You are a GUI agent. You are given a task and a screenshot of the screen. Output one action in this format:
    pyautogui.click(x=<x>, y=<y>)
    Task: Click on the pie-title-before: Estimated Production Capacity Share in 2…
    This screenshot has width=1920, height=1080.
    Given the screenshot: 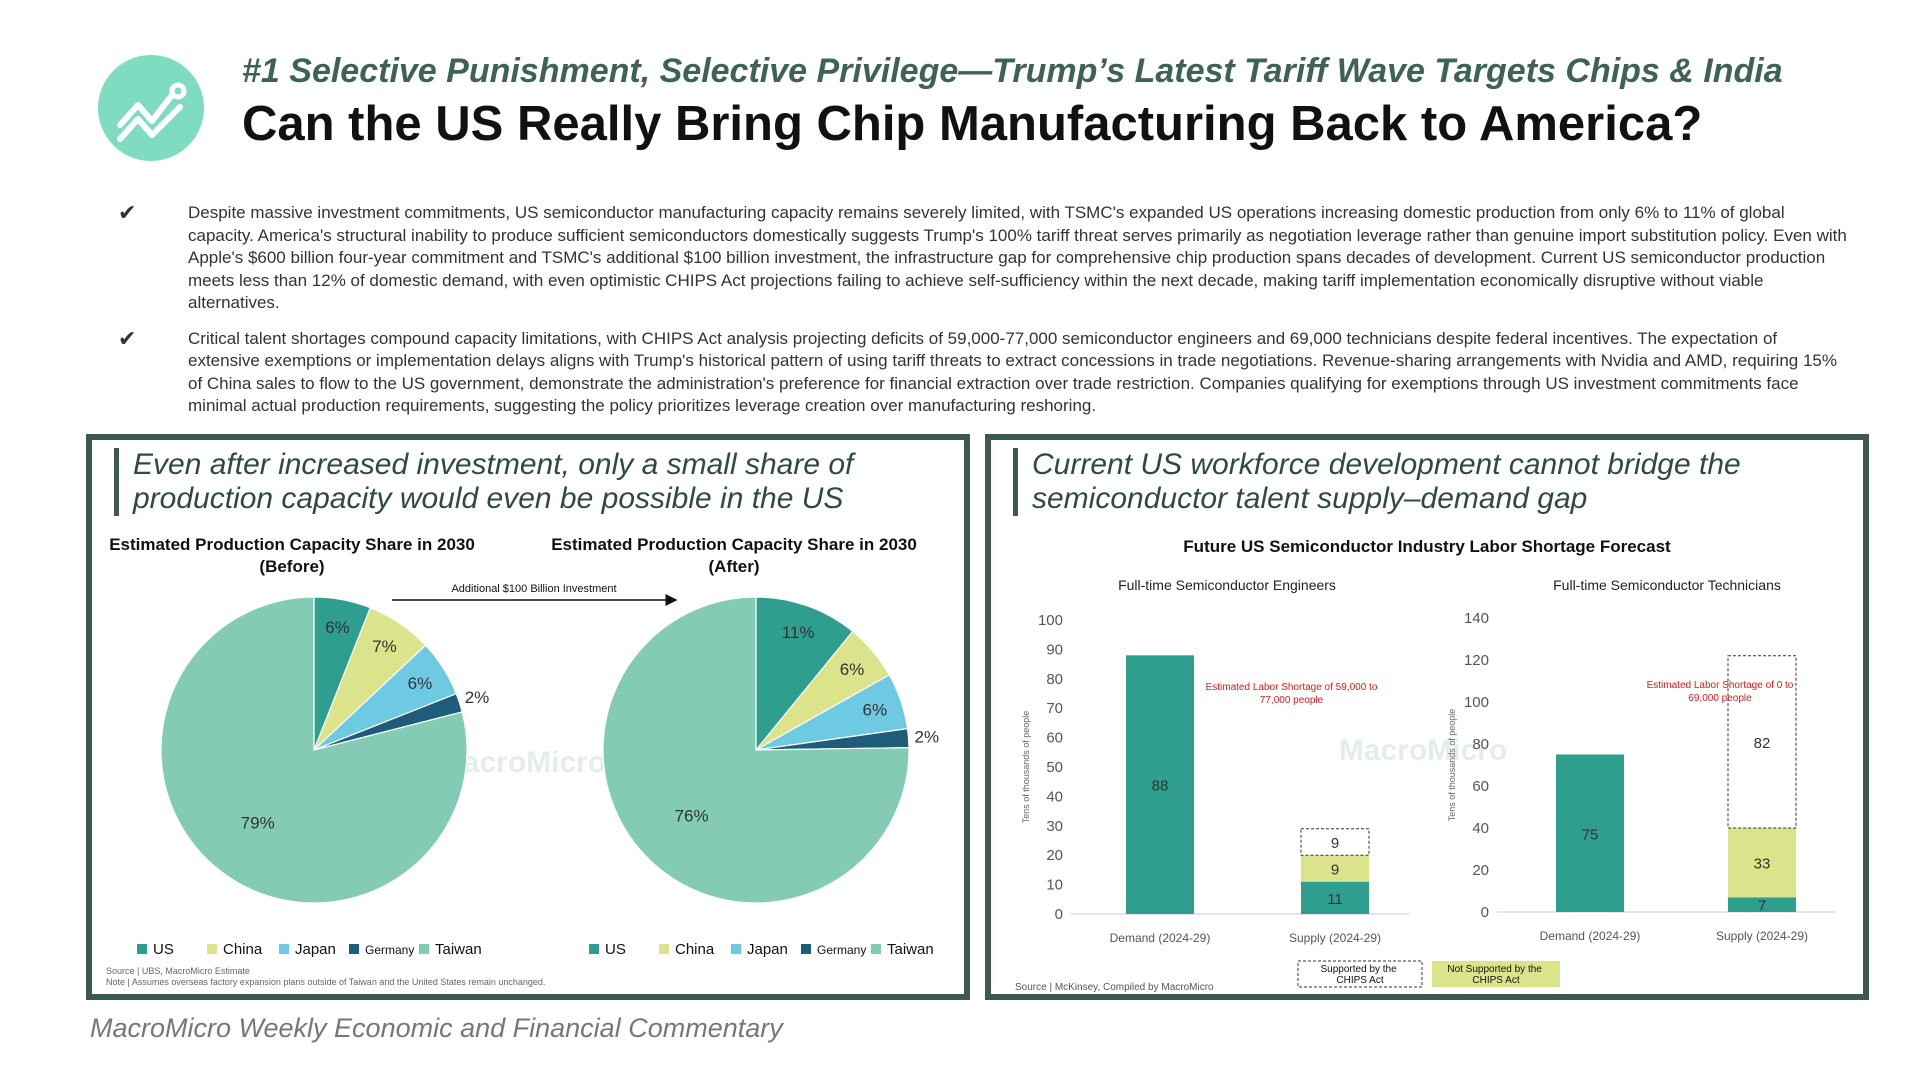 What is the action you would take?
    pyautogui.click(x=292, y=555)
    